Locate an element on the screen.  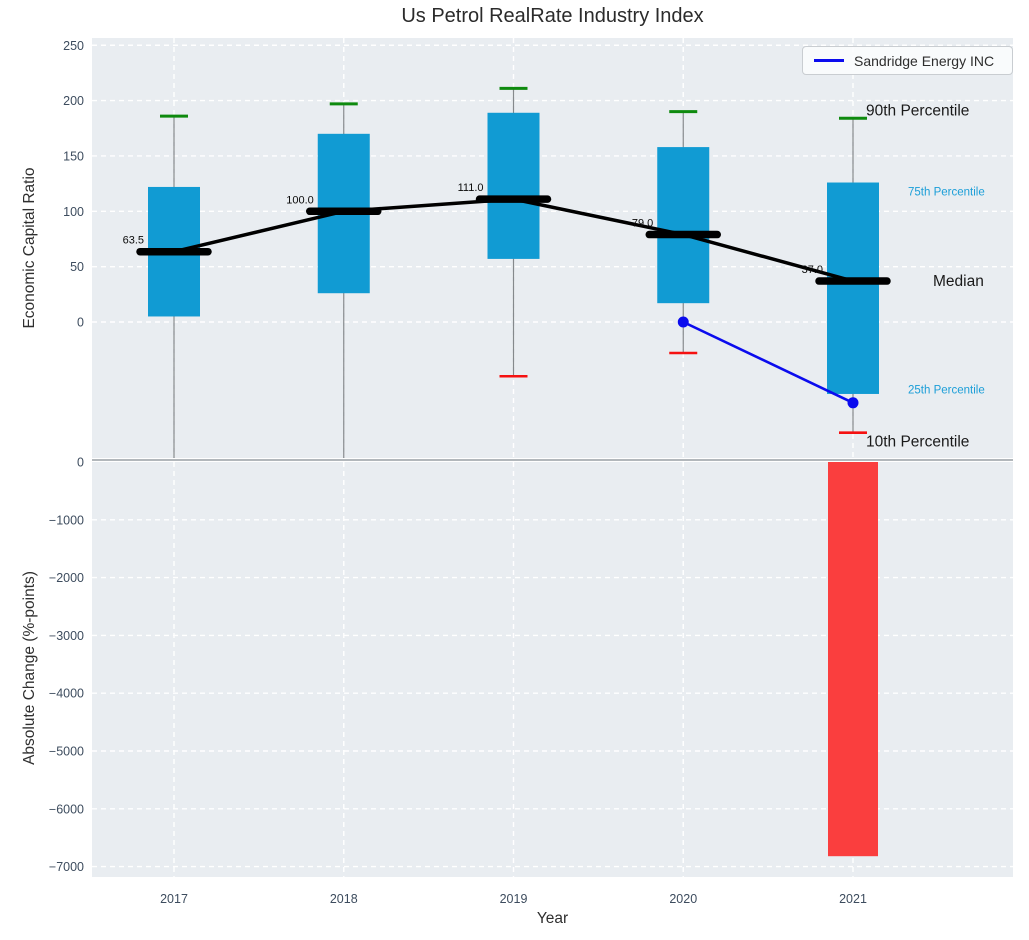
x-axis-label: Year is located at coordinates (552, 918).